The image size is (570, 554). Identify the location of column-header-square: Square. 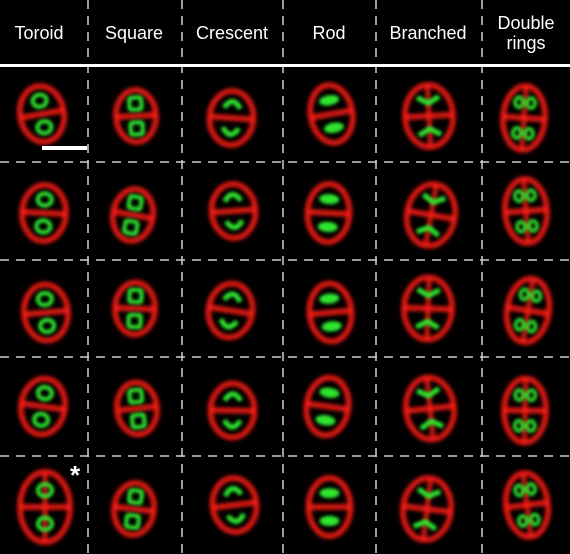
(134, 33).